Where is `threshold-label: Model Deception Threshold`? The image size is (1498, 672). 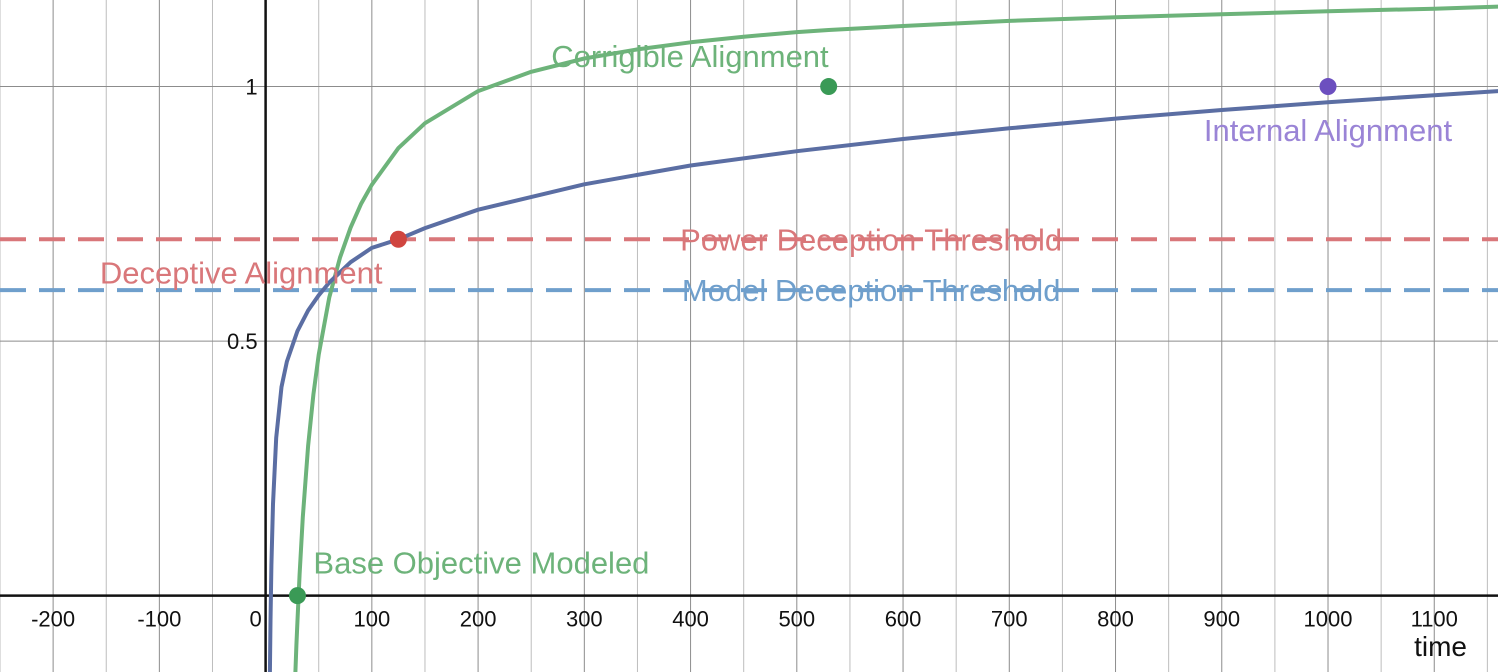
threshold-label: Model Deception Threshold is located at coordinates (871, 290).